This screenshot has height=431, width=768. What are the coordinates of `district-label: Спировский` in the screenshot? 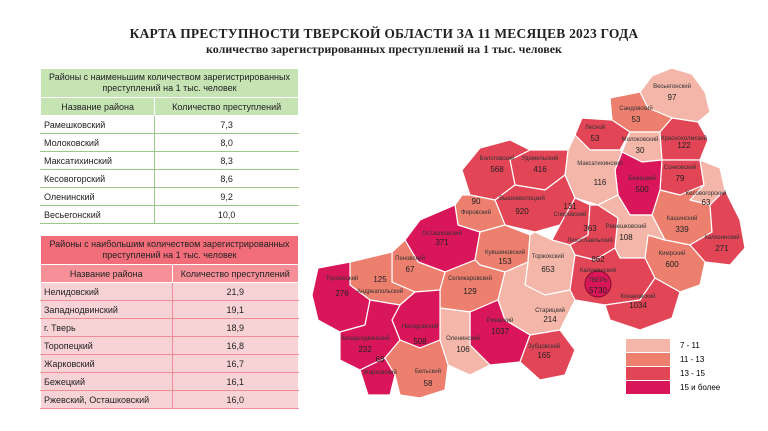 It's located at (569, 214).